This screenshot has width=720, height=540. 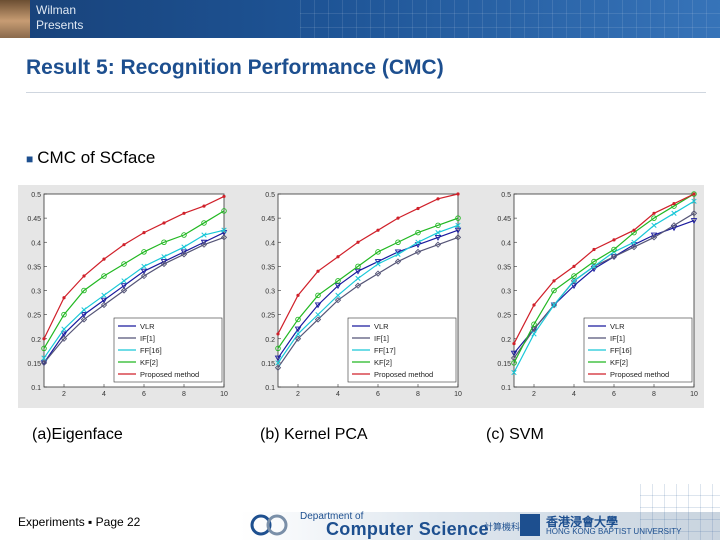 I want to click on legend-entry: FF[16], so click(x=621, y=350).